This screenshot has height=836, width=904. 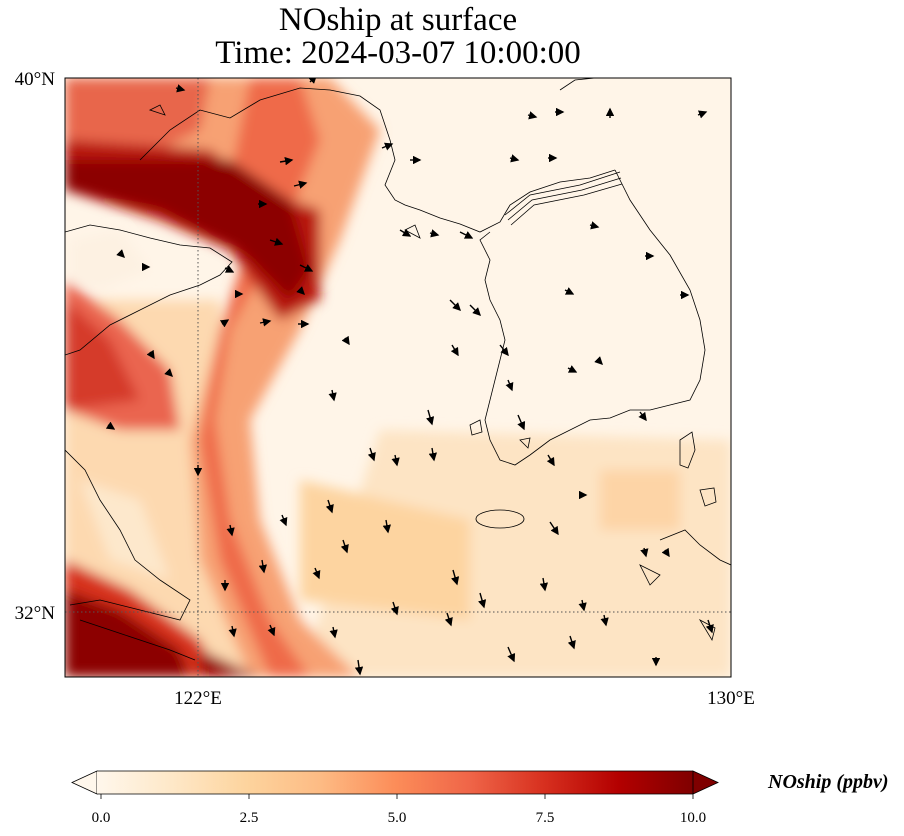 What do you see at coordinates (398, 20) in the screenshot?
I see `title-line-1: NOship at surface` at bounding box center [398, 20].